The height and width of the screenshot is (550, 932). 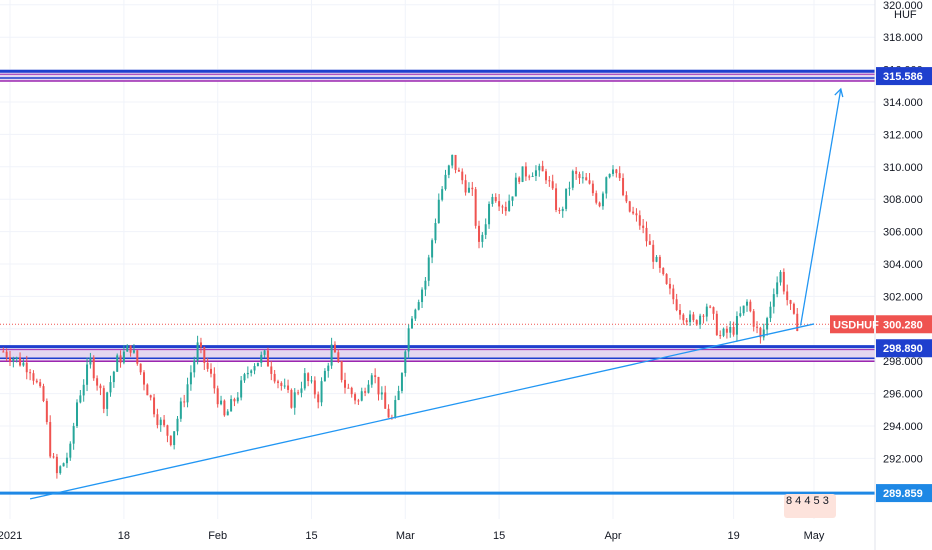 What do you see at coordinates (904, 493) in the screenshot?
I see `bottom-price-tag-bg` at bounding box center [904, 493].